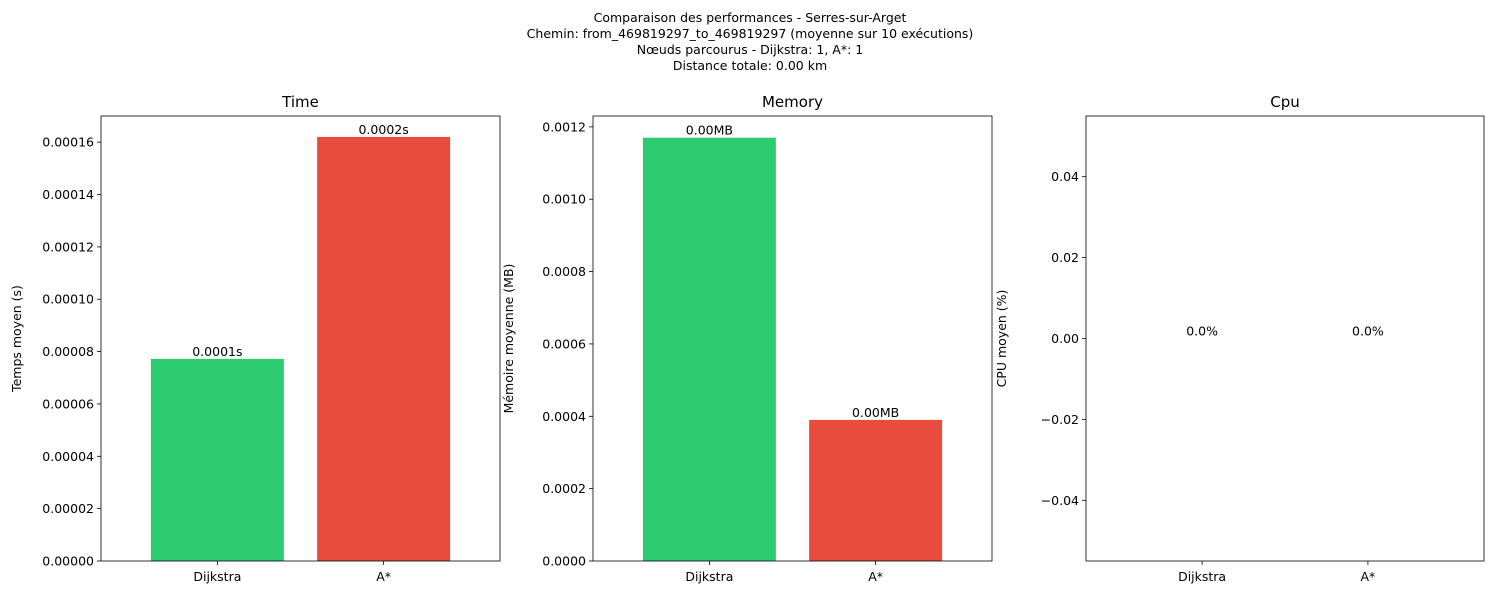 The width and height of the screenshot is (1500, 600). I want to click on y-tick-label: 0.0010, so click(564, 199).